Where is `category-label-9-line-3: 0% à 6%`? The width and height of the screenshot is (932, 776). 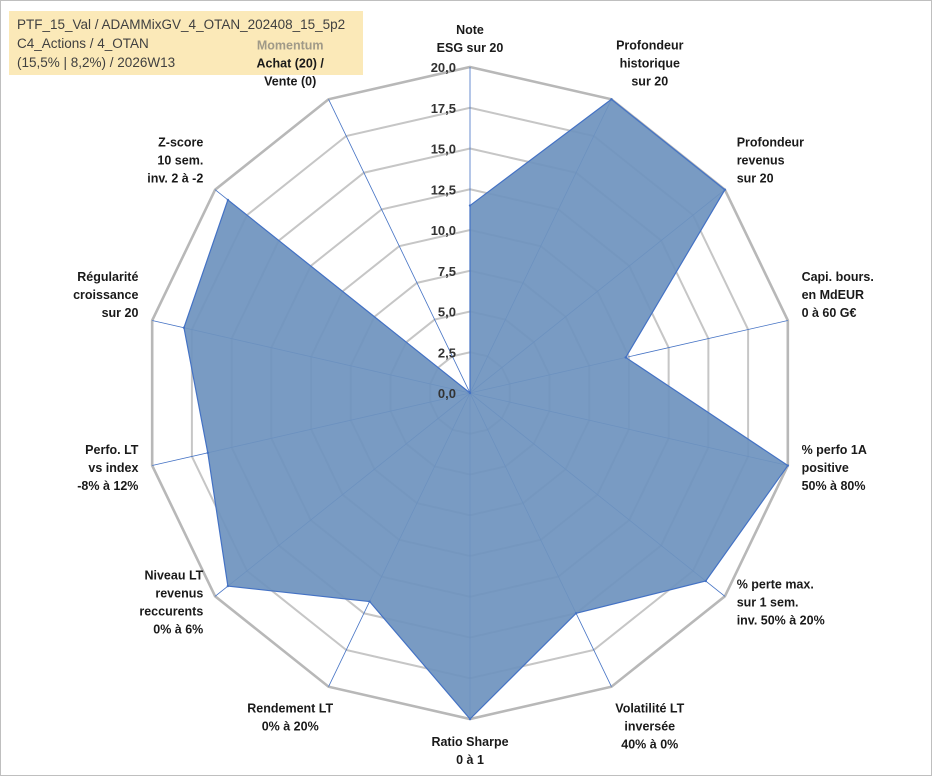
category-label-9-line-3: 0% à 6% is located at coordinates (178, 629).